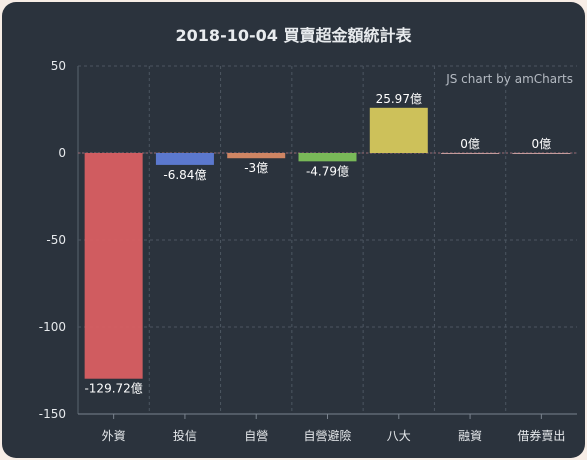 The width and height of the screenshot is (587, 460). I want to click on x-tick-label: 投信, so click(185, 435).